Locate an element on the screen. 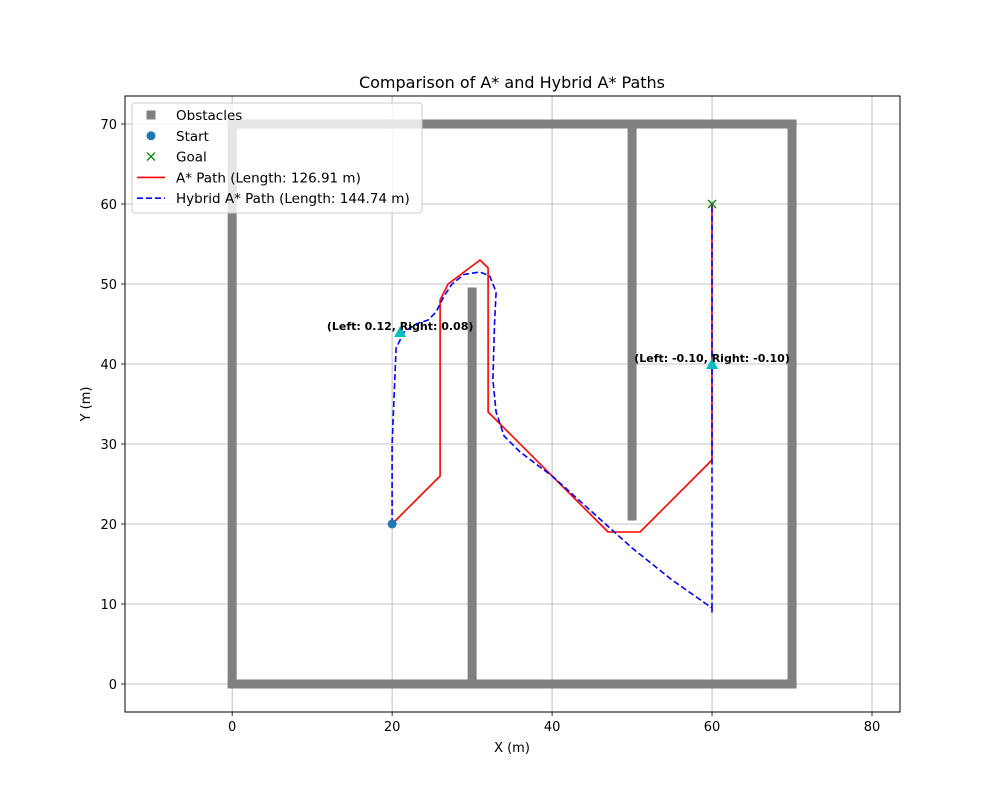  legend-start-symbol is located at coordinates (151, 136).